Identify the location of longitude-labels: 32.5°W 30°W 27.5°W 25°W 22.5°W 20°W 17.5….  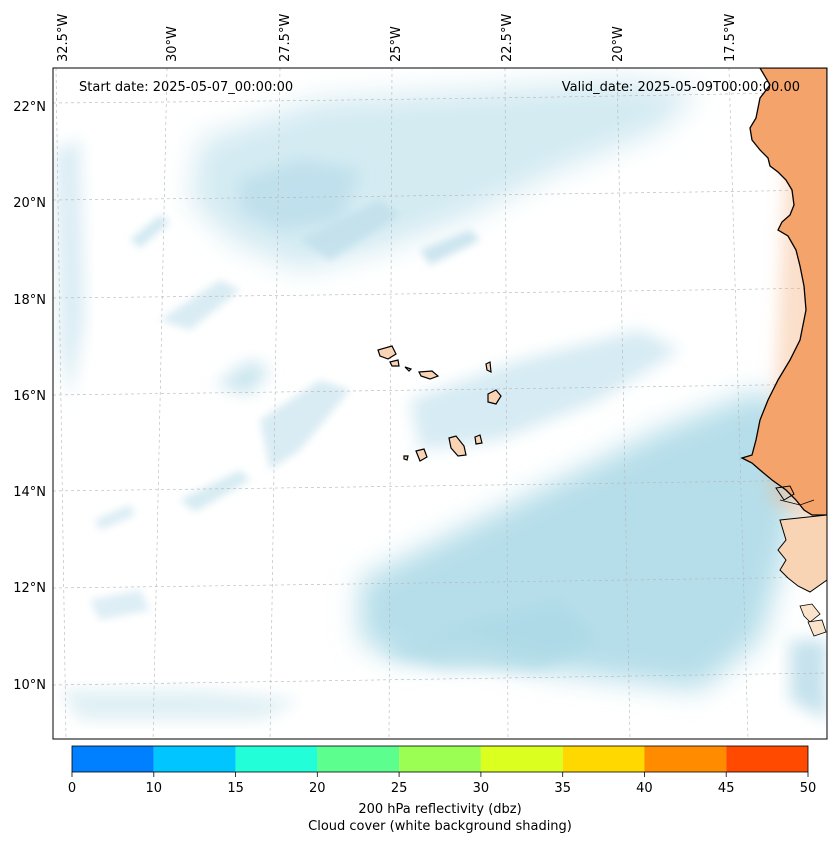
(397, 38).